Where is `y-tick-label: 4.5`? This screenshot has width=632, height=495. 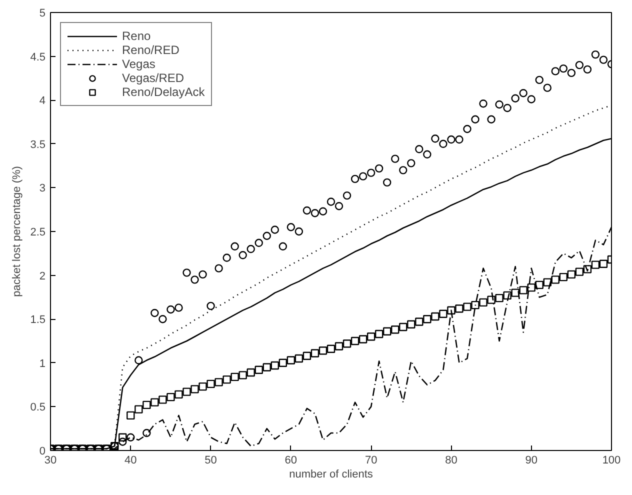 y-tick-label: 4.5 is located at coordinates (38, 57).